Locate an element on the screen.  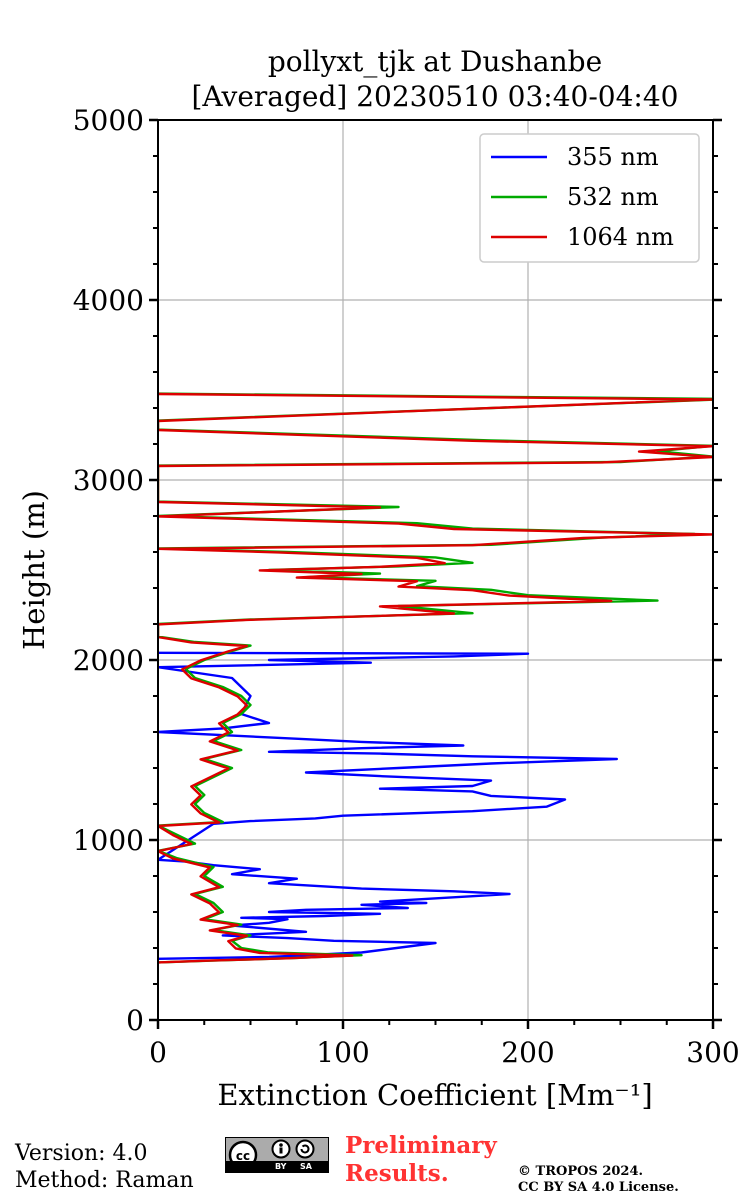
copyright-notice: © TROPOS 2024. CC BY SA 4.0 License. is located at coordinates (598, 1180).